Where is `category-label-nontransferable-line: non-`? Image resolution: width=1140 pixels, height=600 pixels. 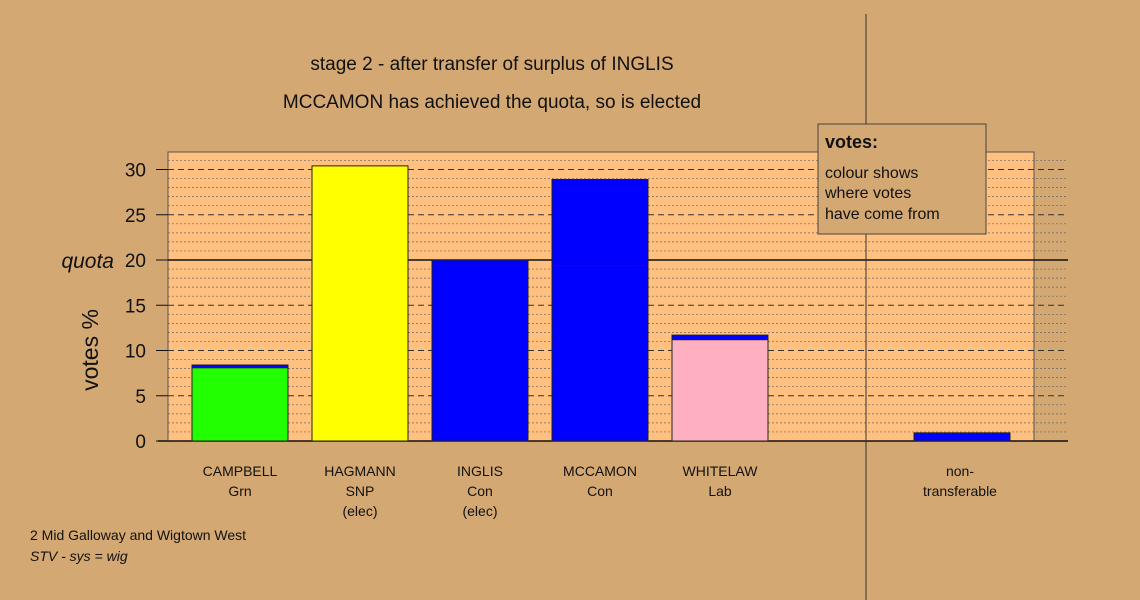
category-label-nontransferable-line: non- is located at coordinates (960, 471).